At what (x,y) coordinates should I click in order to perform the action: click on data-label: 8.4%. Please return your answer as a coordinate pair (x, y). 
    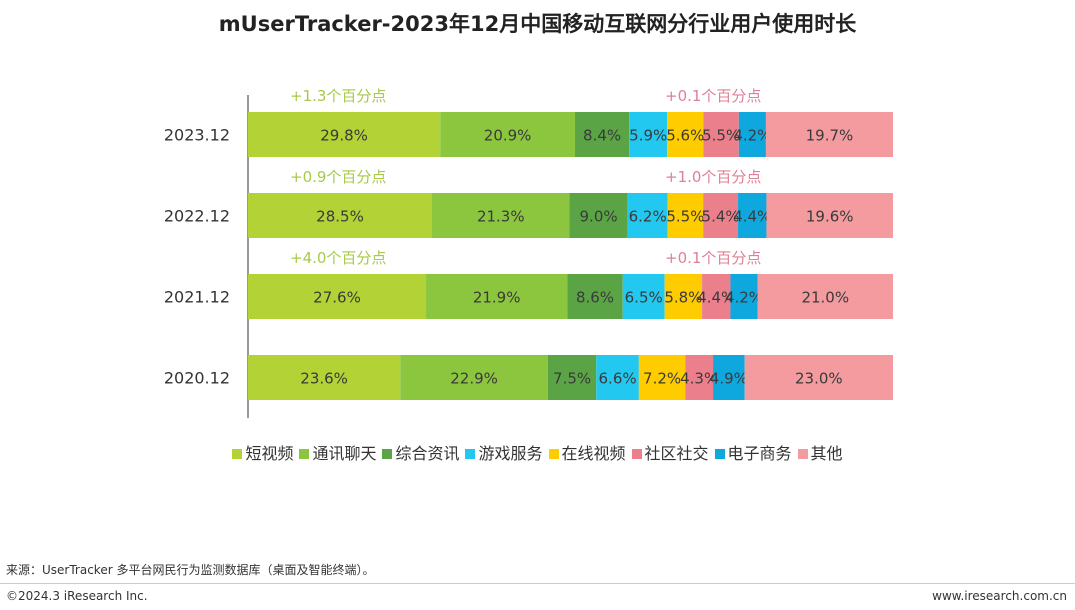
    Looking at the image, I should click on (602, 136).